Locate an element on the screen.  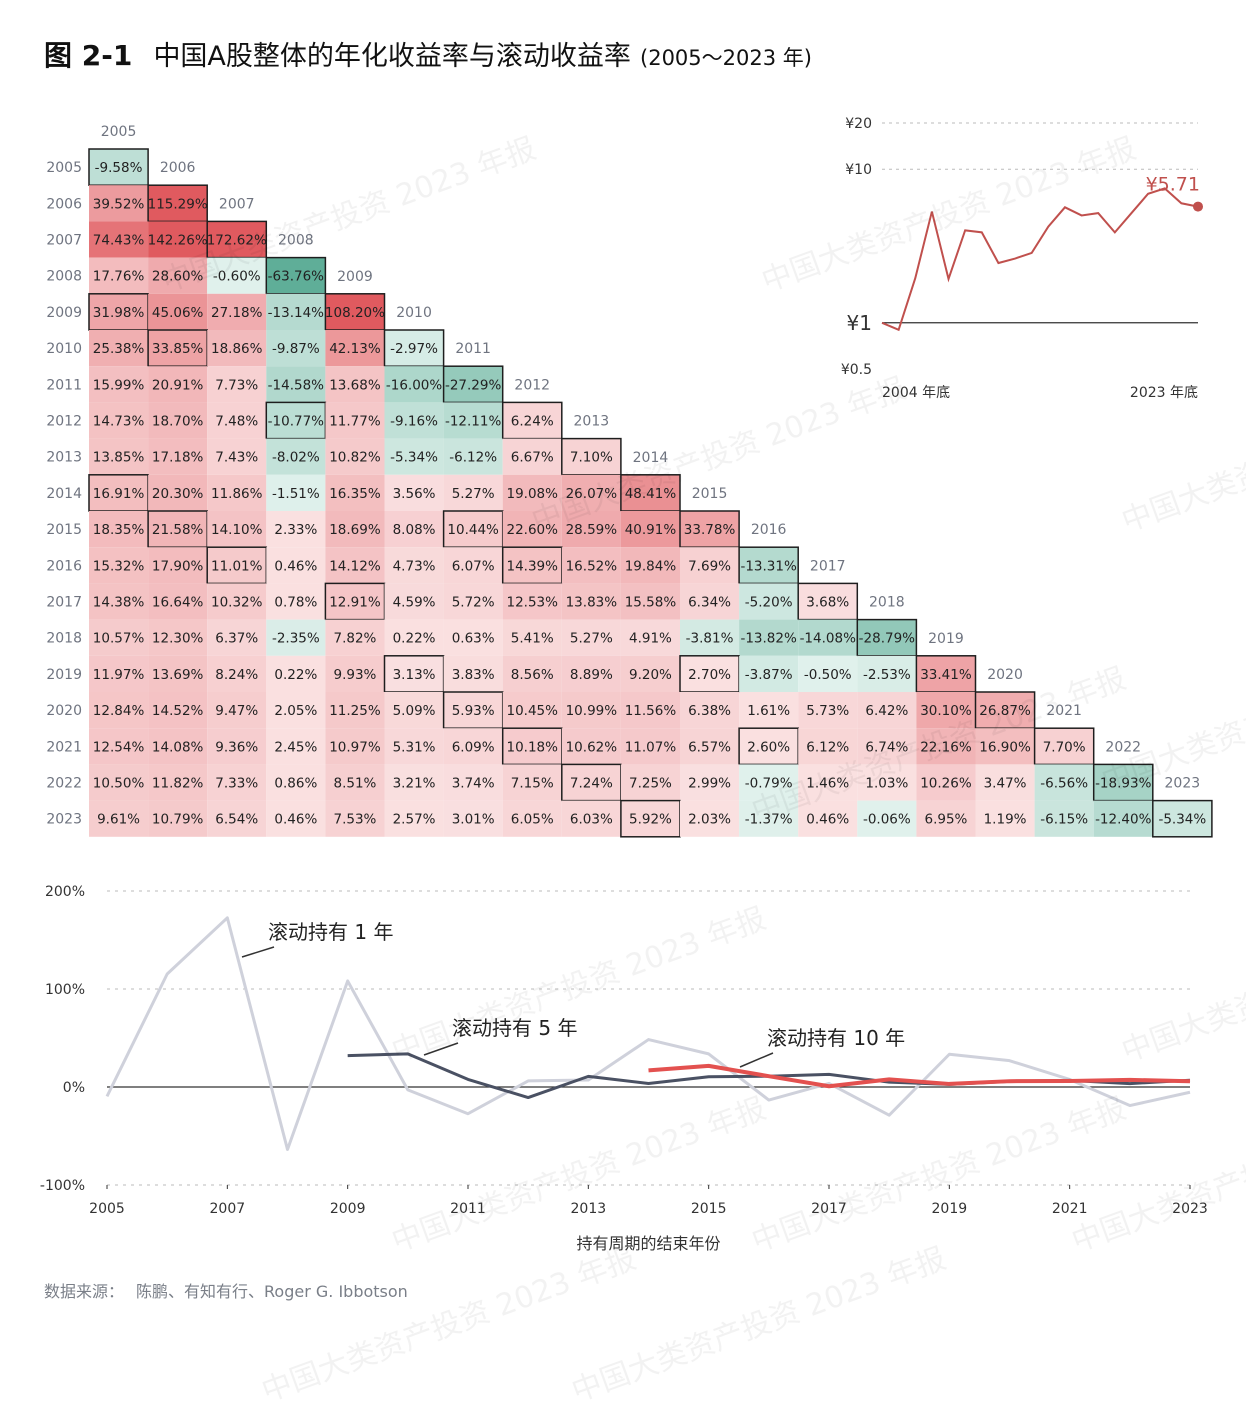
heatmap-value: 2.03% is located at coordinates (709, 820).